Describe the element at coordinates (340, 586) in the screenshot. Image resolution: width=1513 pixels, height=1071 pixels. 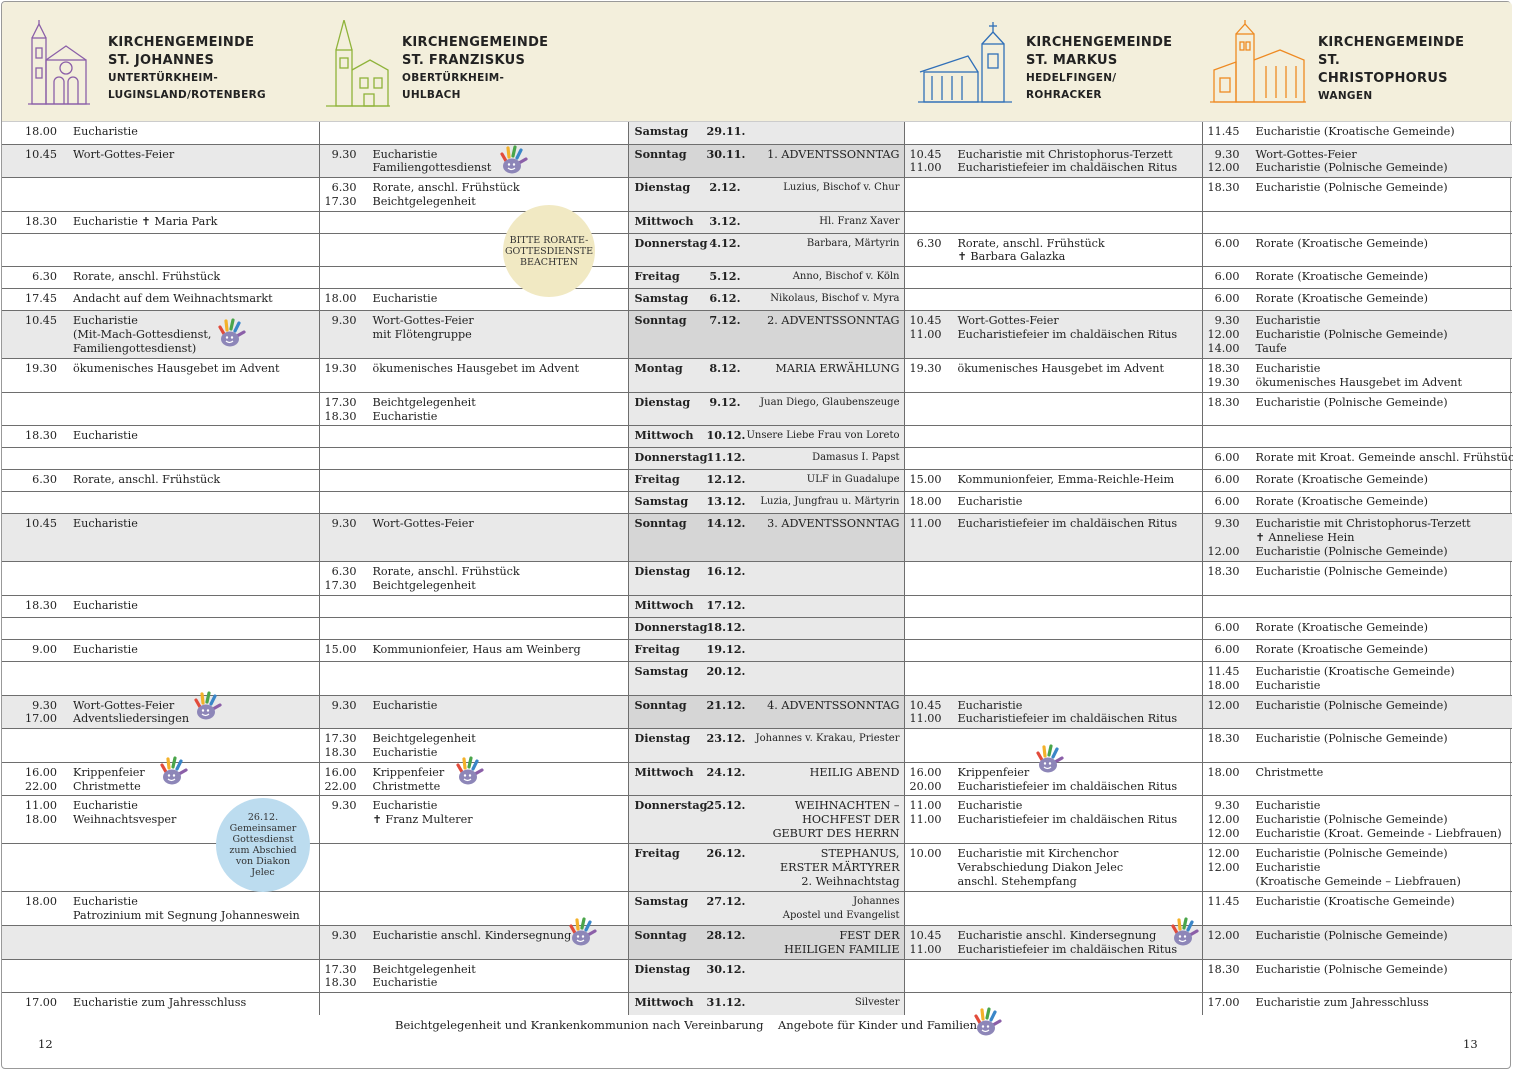
I see `service-time: 17.30` at that location.